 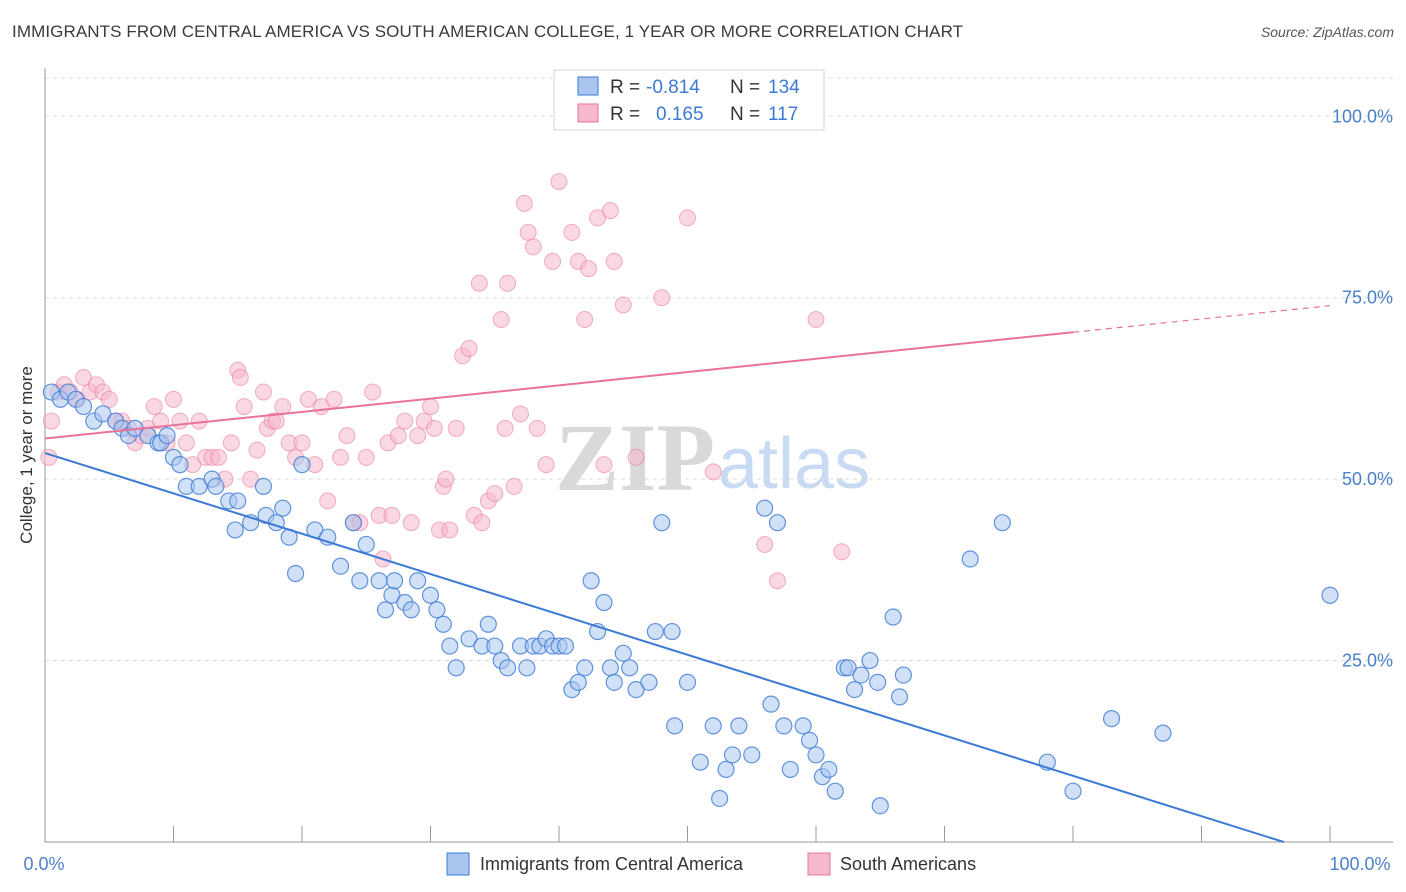 What do you see at coordinates (1367, 661) in the screenshot?
I see `y-tick-label-3: 25.0%` at bounding box center [1367, 661].